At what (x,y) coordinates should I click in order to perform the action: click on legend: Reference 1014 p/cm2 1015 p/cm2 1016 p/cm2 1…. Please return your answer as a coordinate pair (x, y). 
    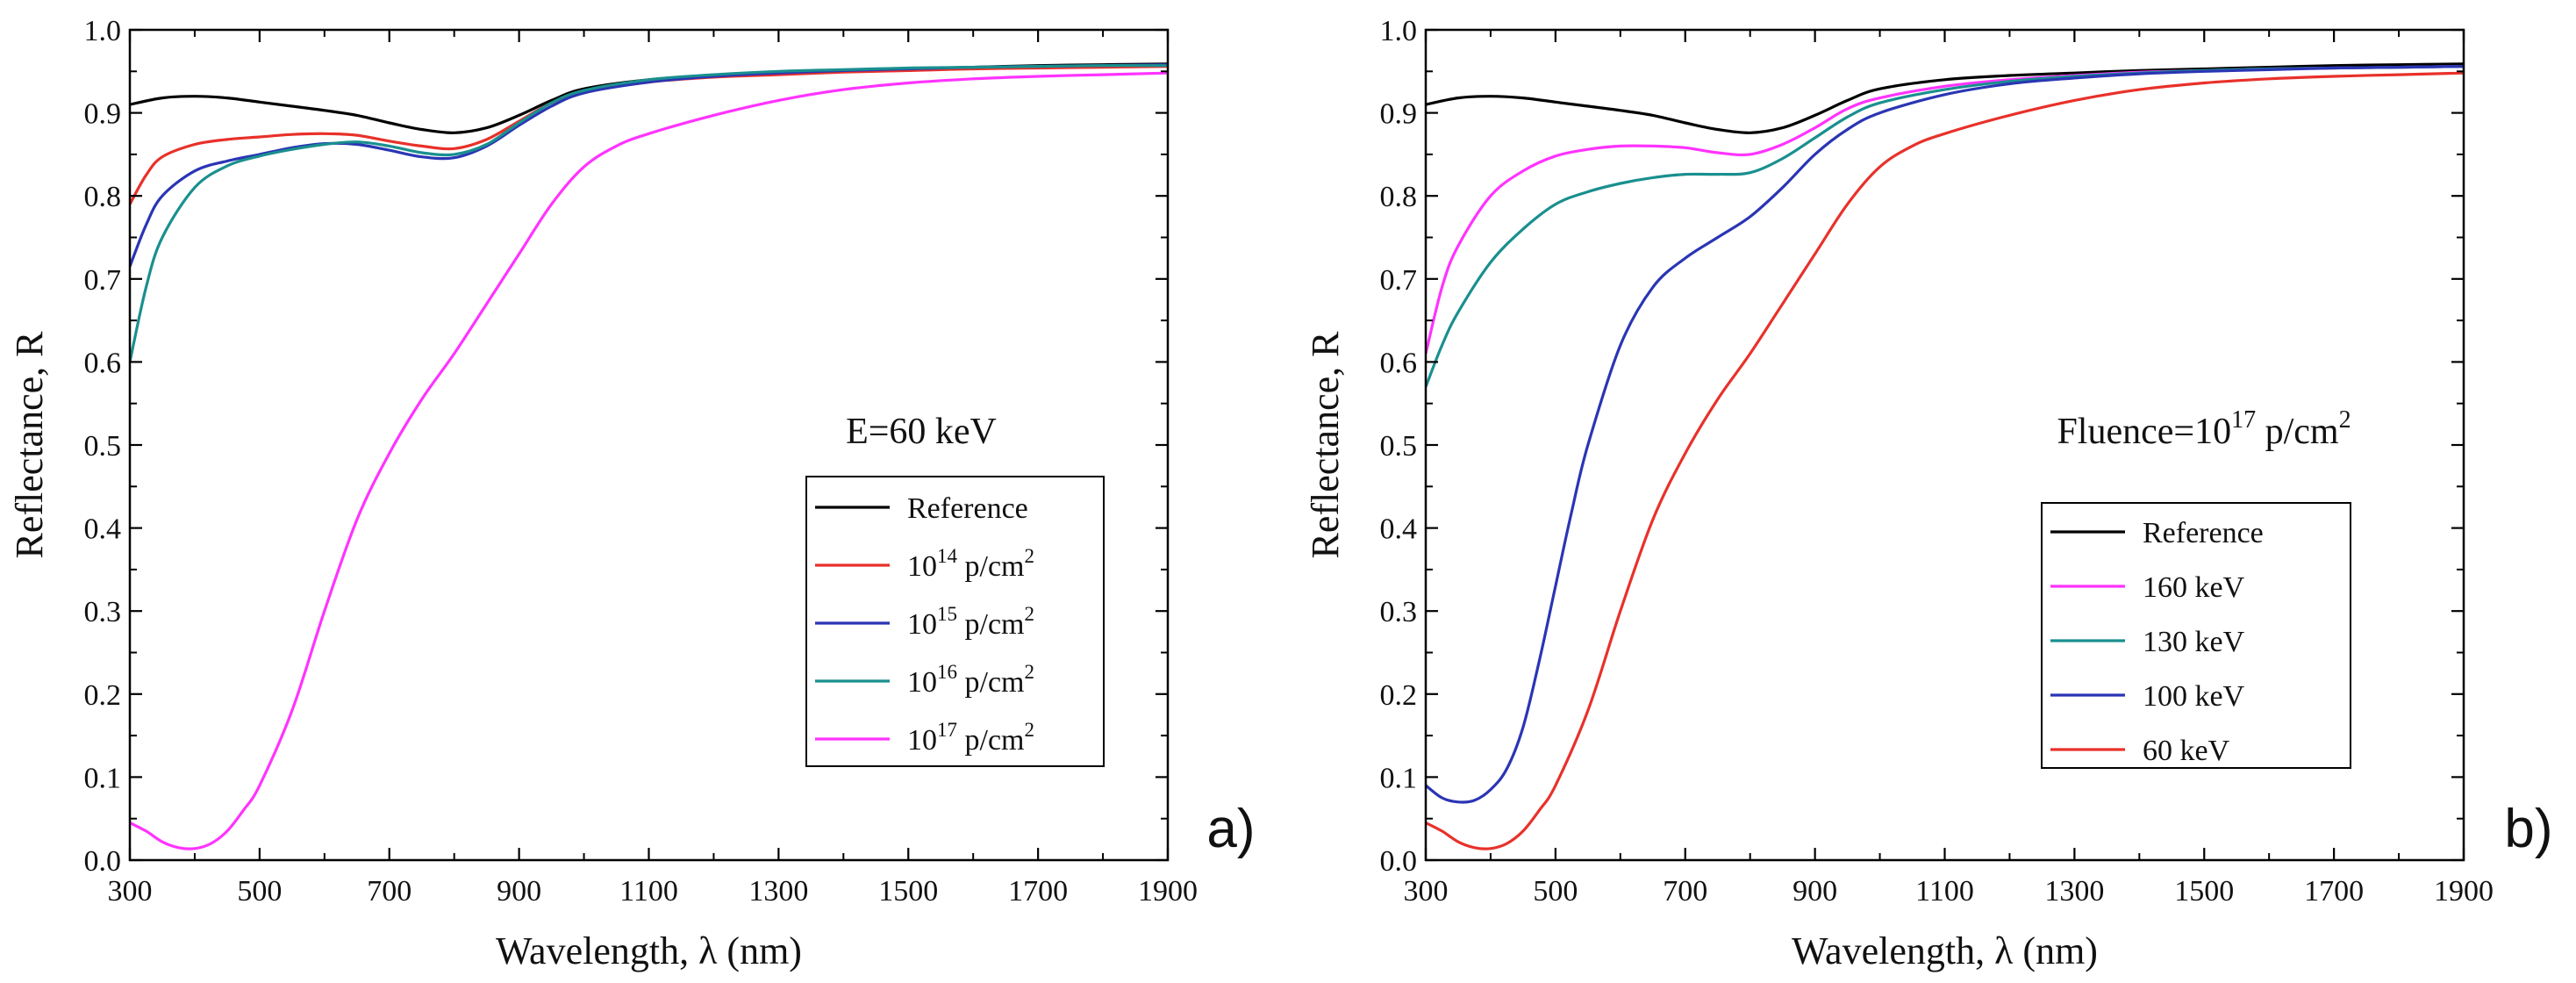
    Looking at the image, I should click on (955, 621).